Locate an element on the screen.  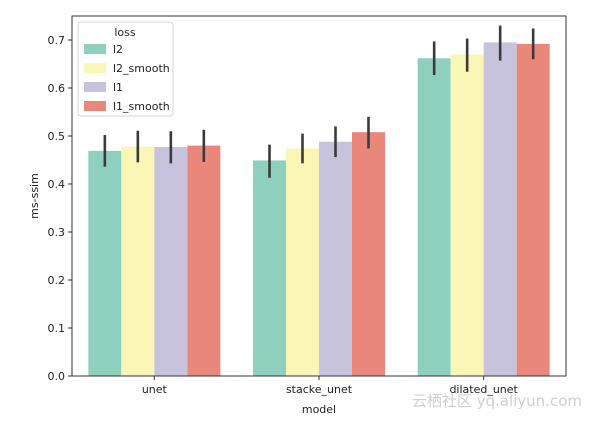
bar-l1_smooth-stacke_unet is located at coordinates (368, 254).